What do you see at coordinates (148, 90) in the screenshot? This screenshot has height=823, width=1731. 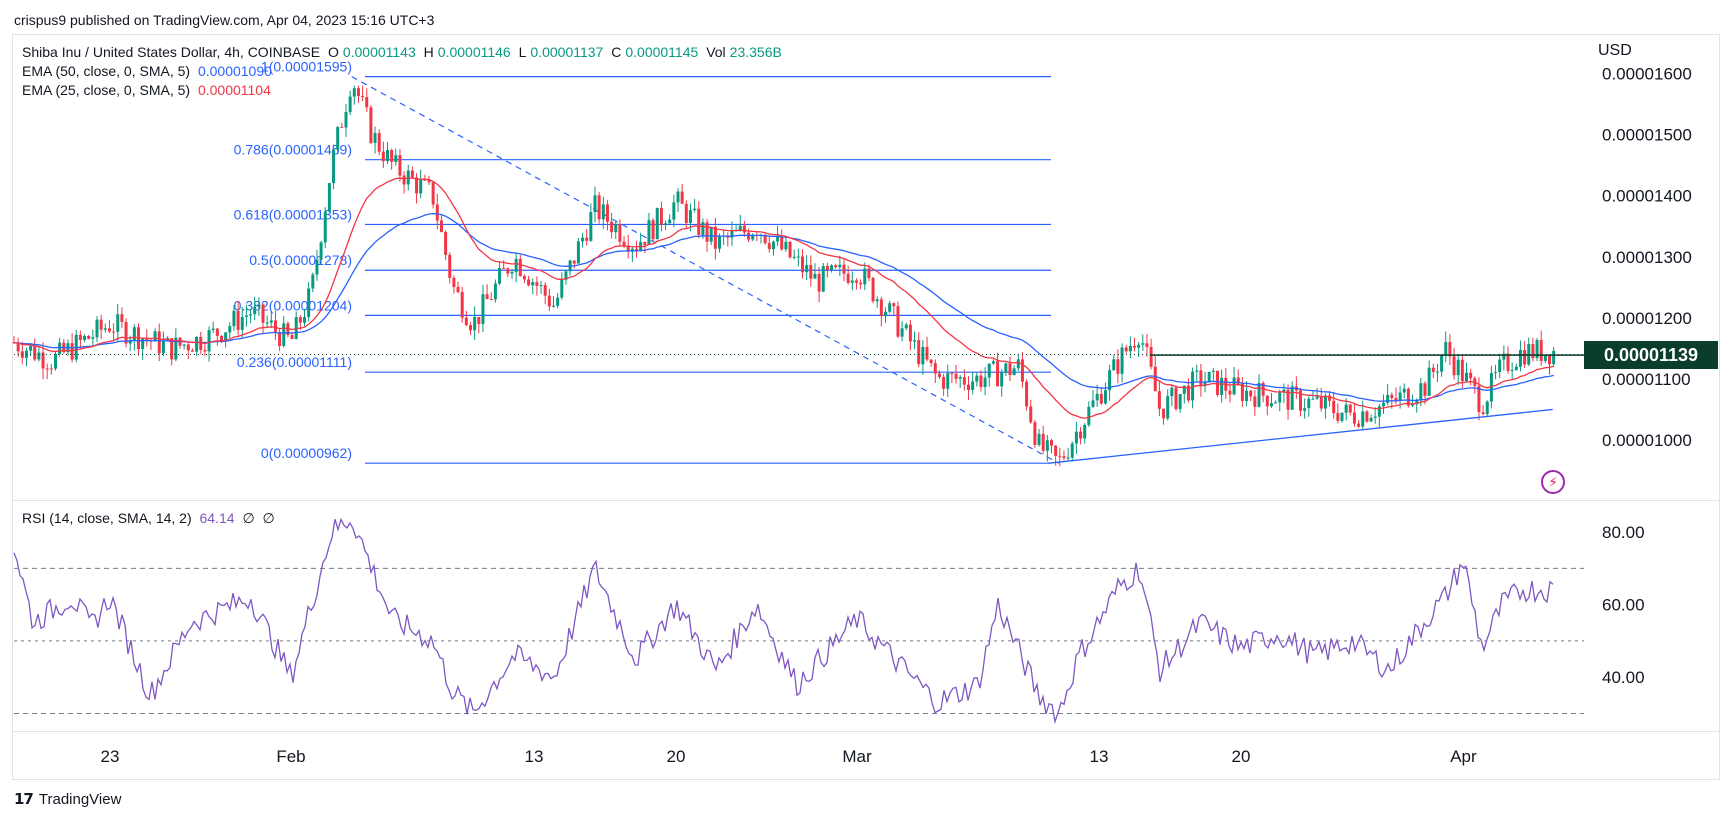 I see `ema25-legend: EMA (25, close, 0, SMA, 5) 0.00001104` at bounding box center [148, 90].